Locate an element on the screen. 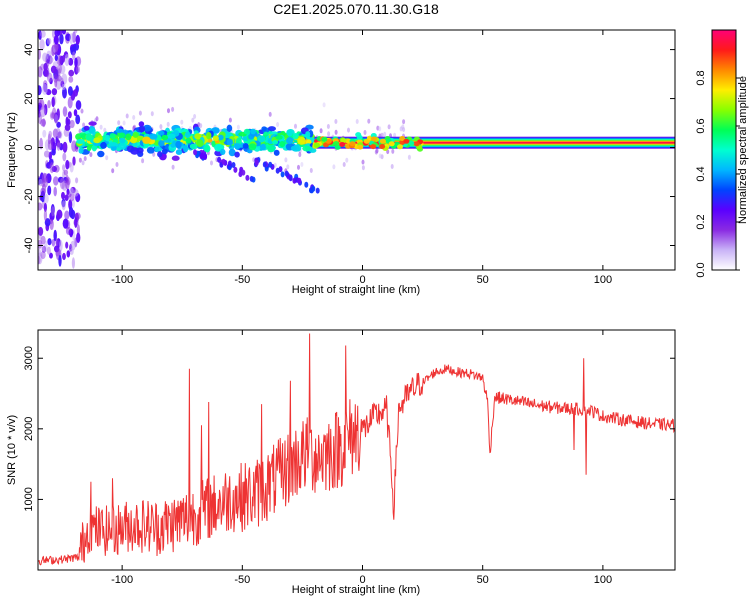 Image resolution: width=750 pixels, height=600 pixels. colorbar-tick-label: 0.6 is located at coordinates (701, 125).